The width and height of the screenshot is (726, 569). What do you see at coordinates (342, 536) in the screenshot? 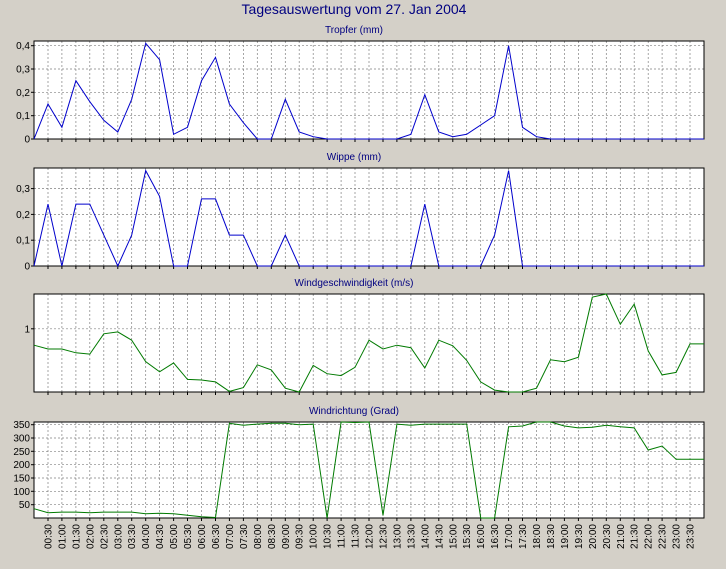
I see `x-tick-label: 11:00` at bounding box center [342, 536].